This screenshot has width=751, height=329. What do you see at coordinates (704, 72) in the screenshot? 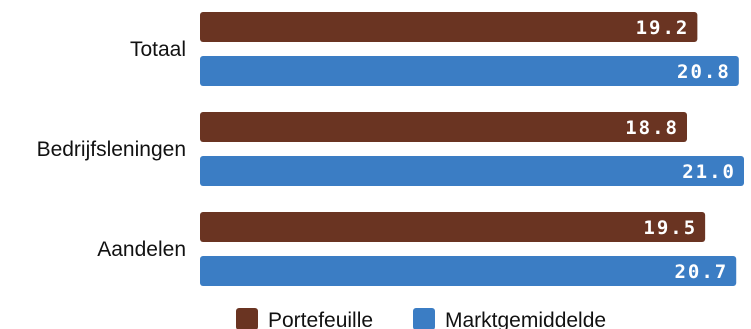
I see `data-label: 20.8` at bounding box center [704, 72].